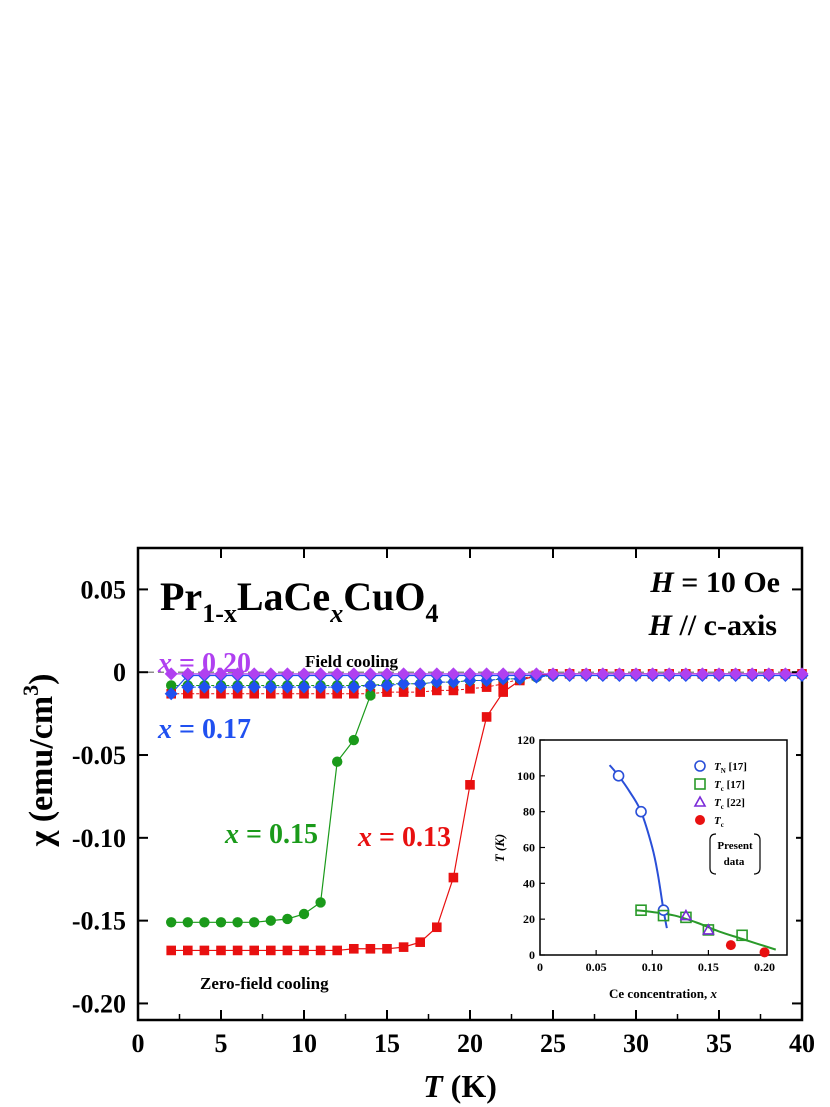  I want to click on chart-title: Pr1-xLaCexCuO4, so click(299, 601).